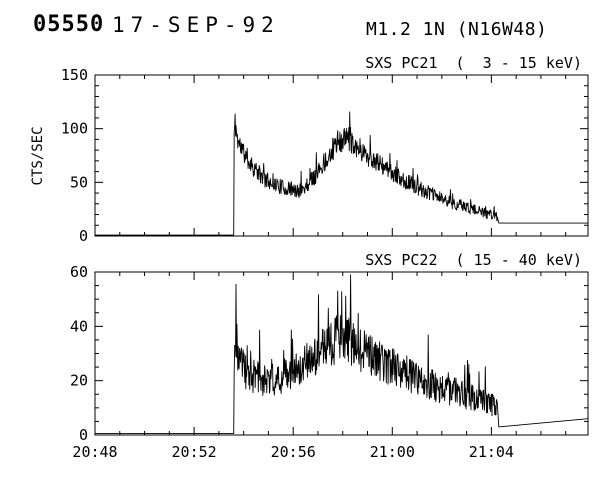  I want to click on y-tick-label: 60, so click(79, 272).